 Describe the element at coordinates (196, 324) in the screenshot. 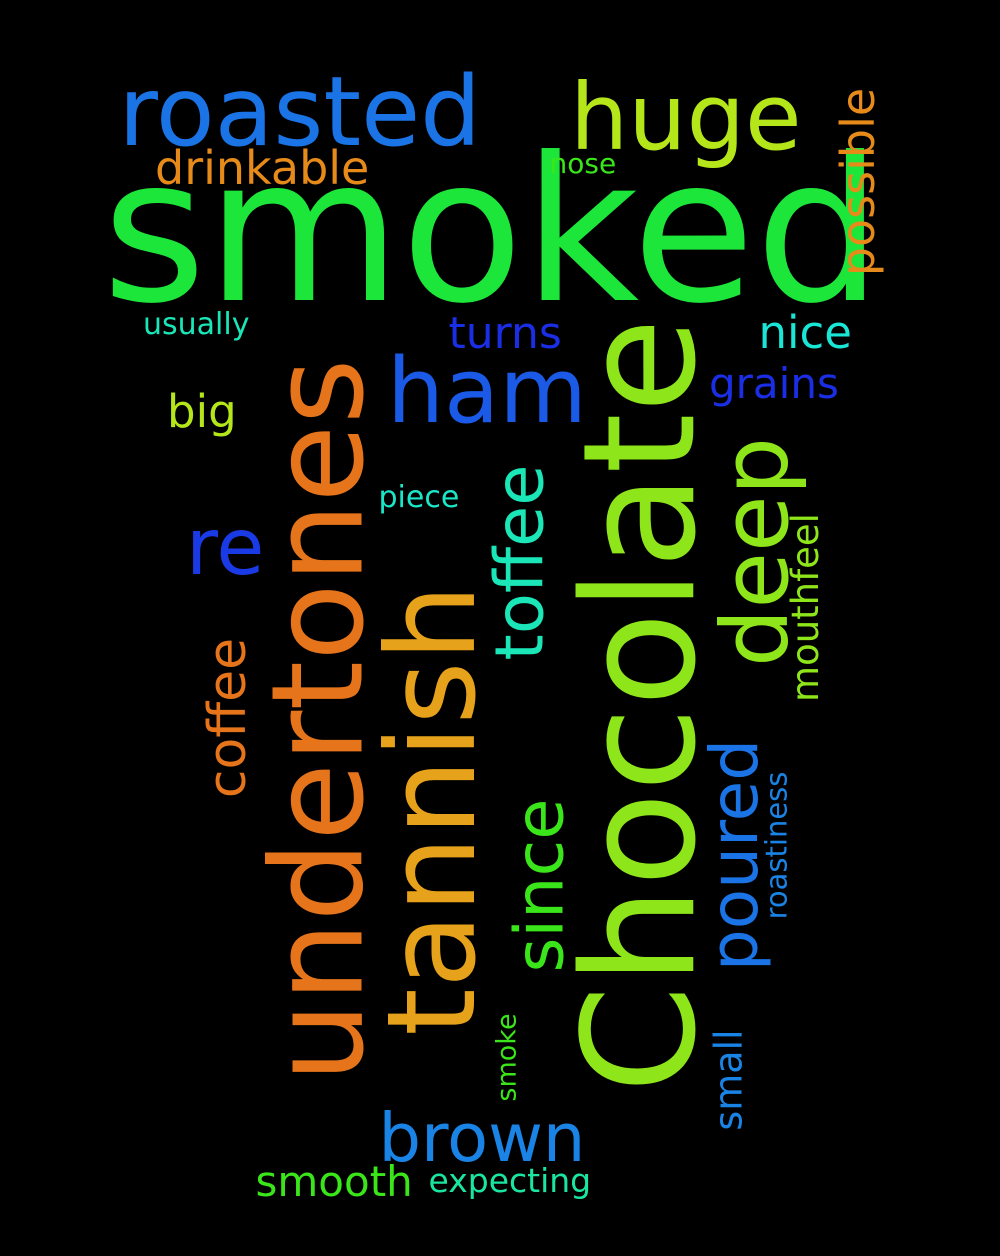

I see `word-usually: usually` at that location.